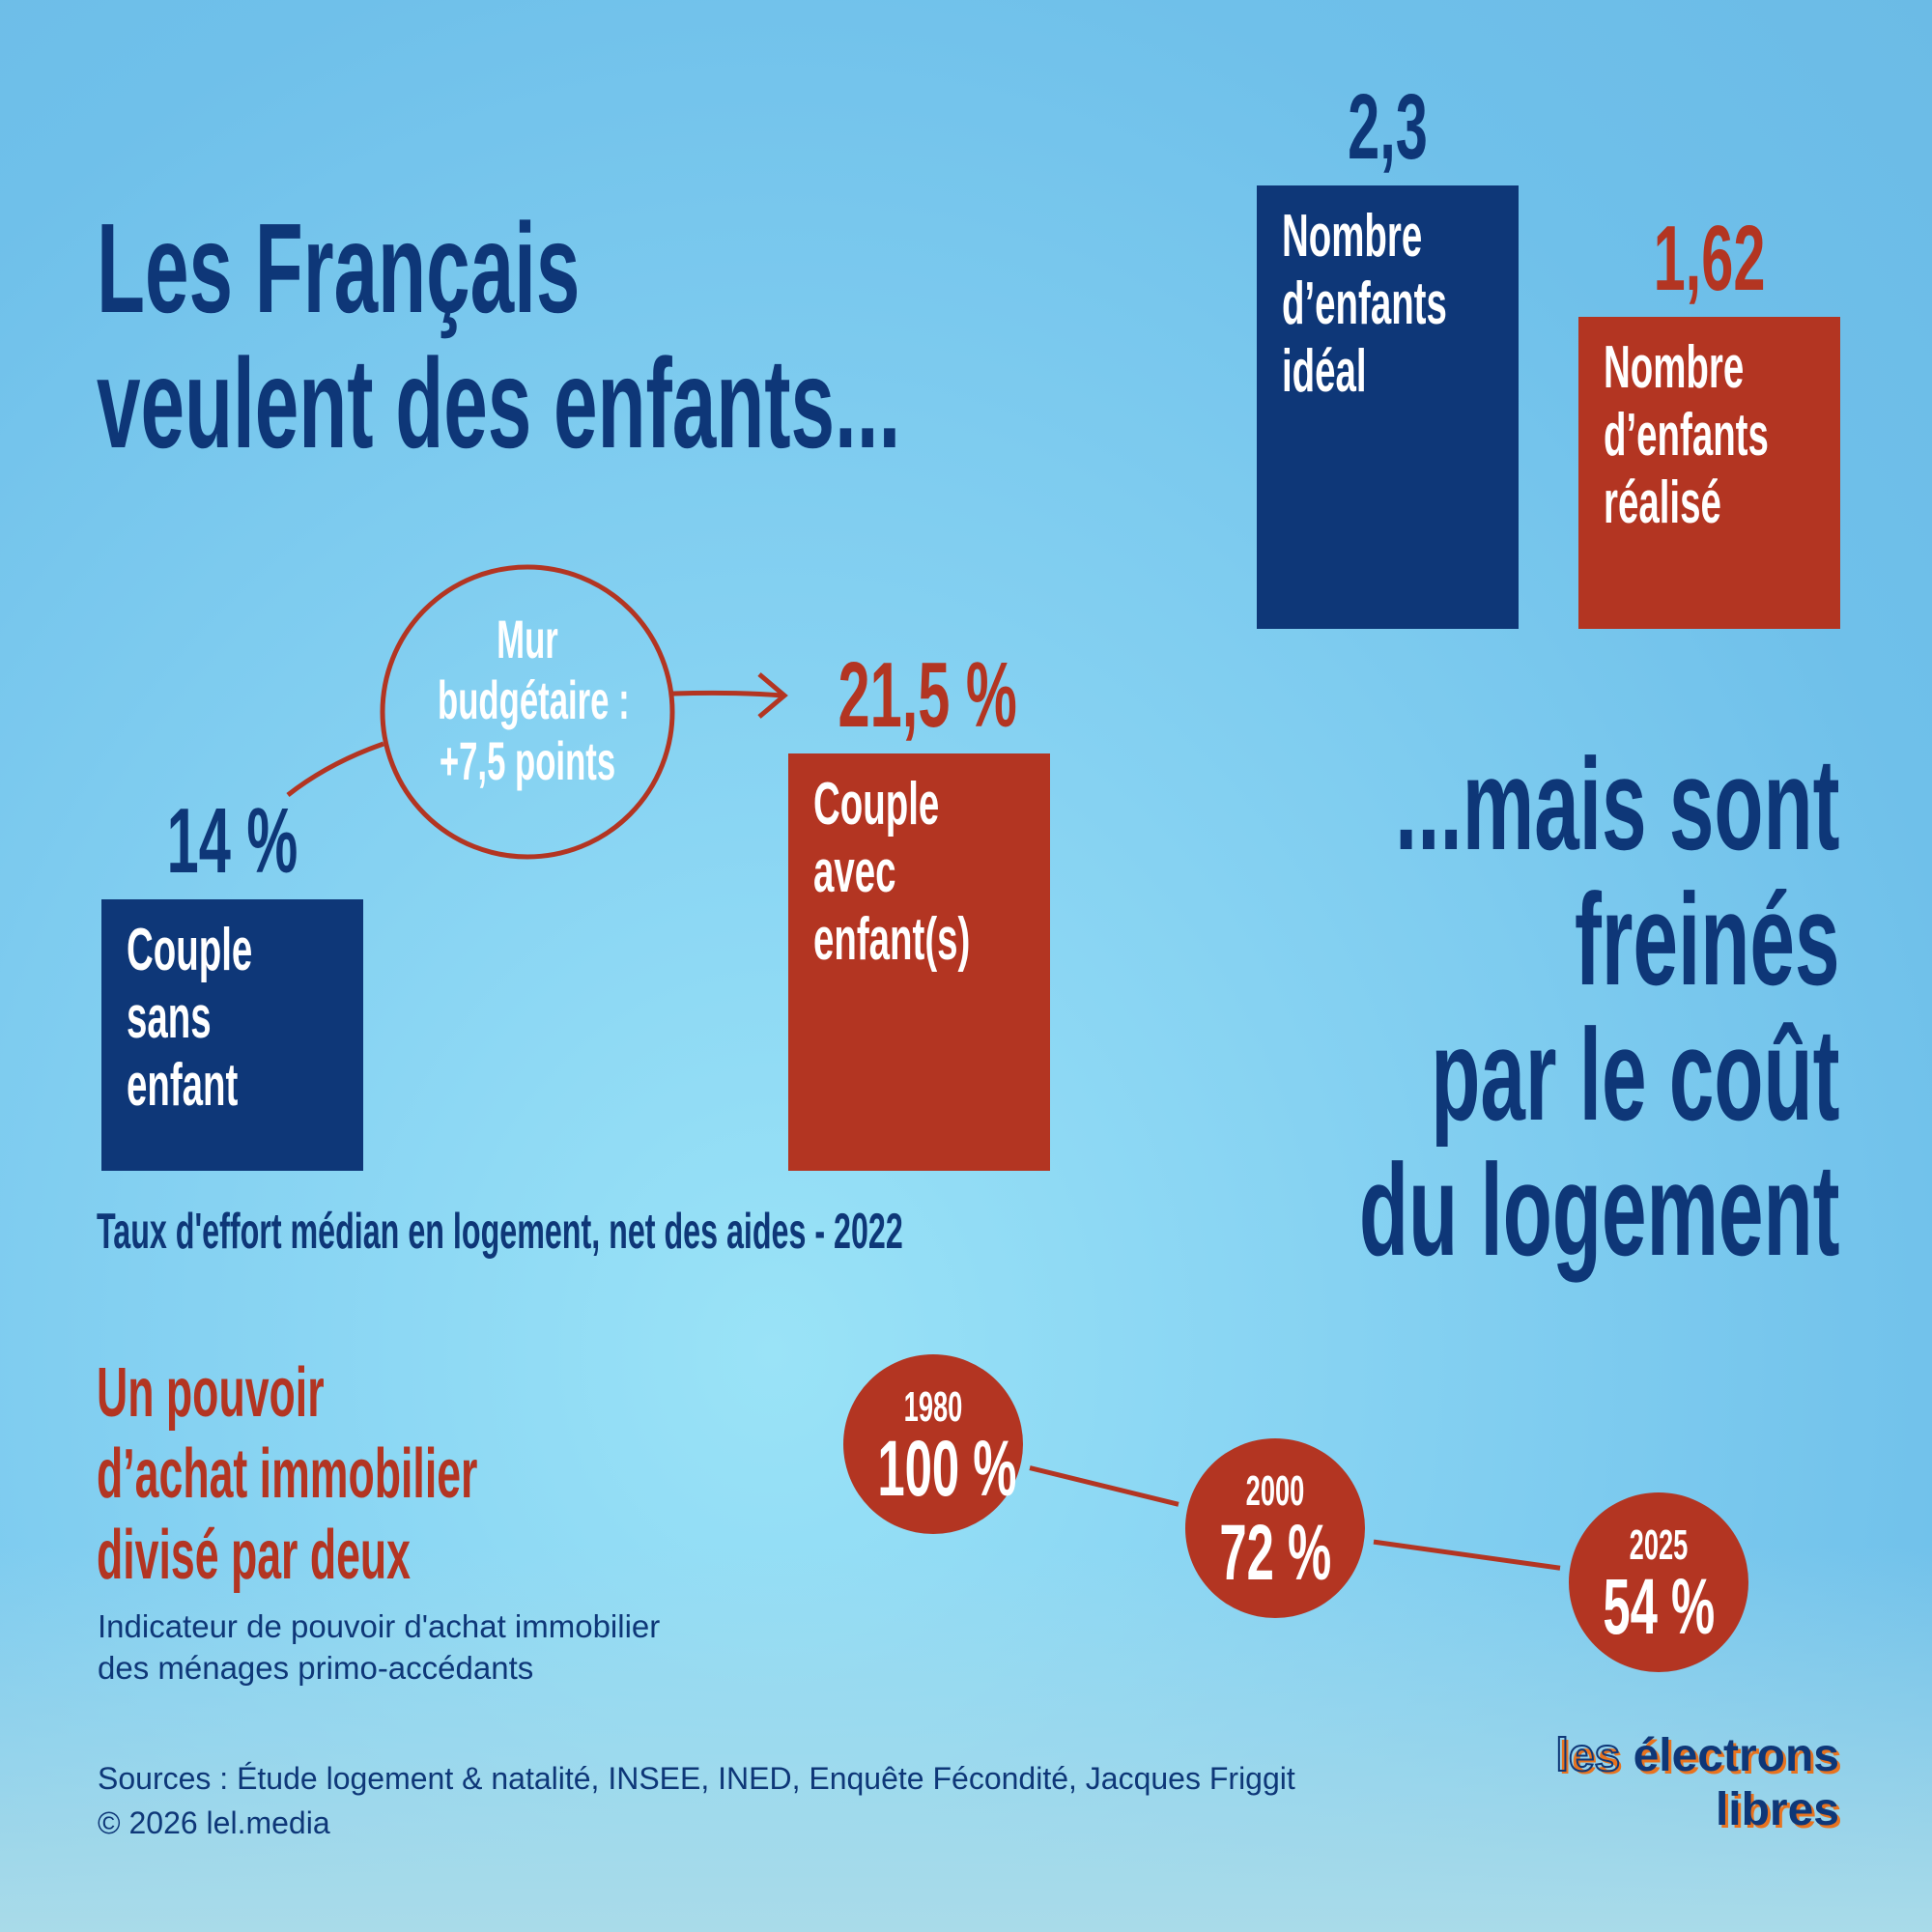  Describe the element at coordinates (1662, 502) in the screenshot. I see `label-line: réalisé` at that location.